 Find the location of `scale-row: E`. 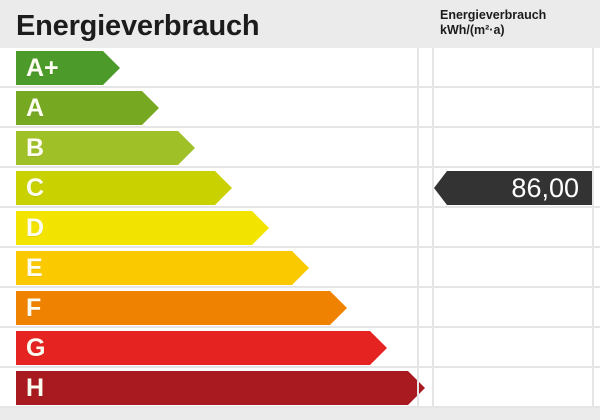

scale-row: E is located at coordinates (300, 268).